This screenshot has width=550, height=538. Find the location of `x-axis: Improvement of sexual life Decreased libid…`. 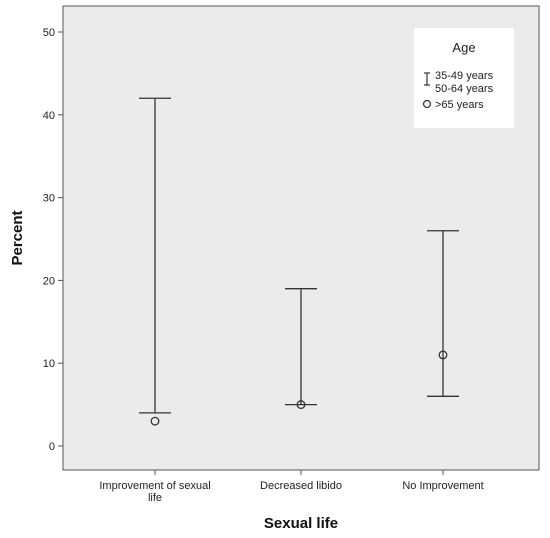

x-axis: Improvement of sexual life Decreased libid… is located at coordinates (291, 487).